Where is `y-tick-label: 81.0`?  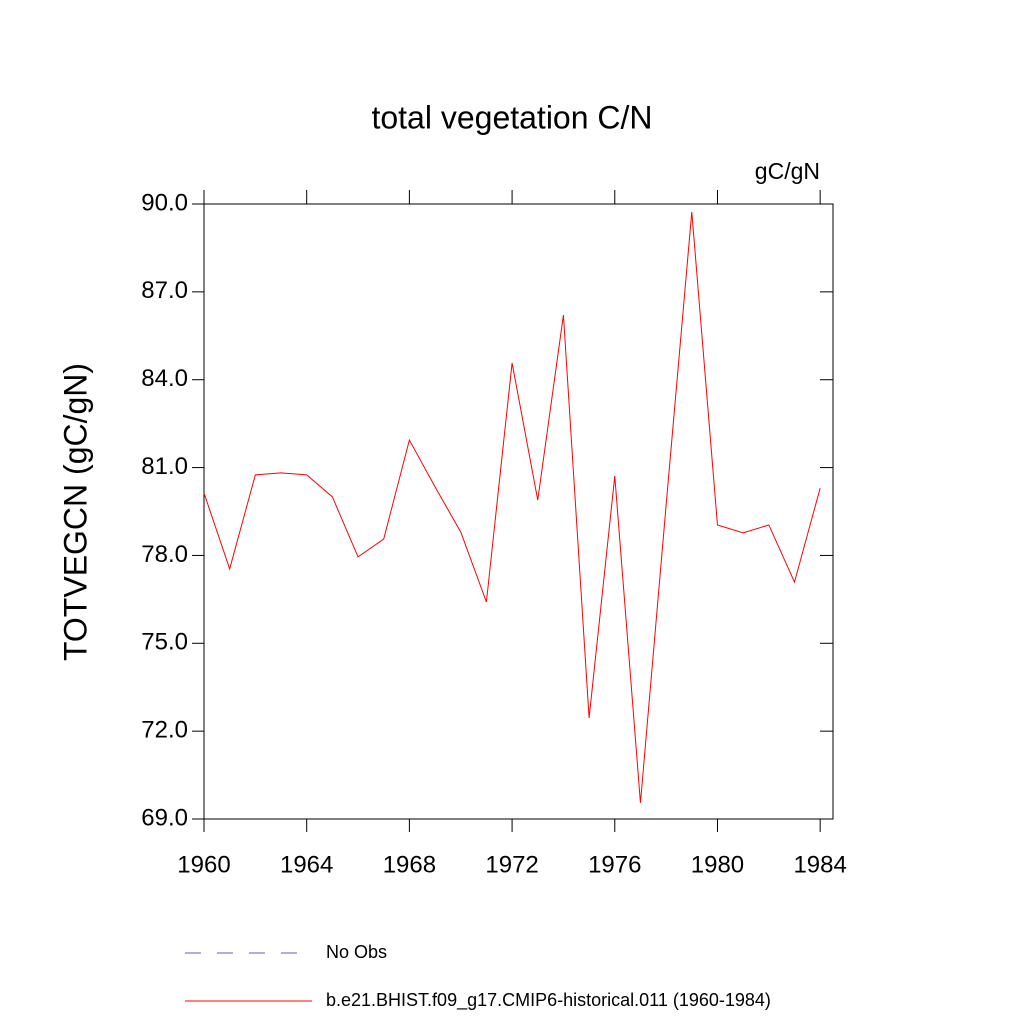 y-tick-label: 81.0 is located at coordinates (164, 466).